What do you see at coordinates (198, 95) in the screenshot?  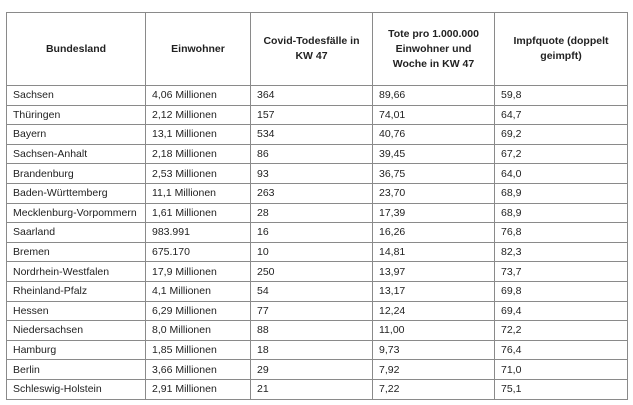 I see `cell-einwohner: 4,06 Millionen` at bounding box center [198, 95].